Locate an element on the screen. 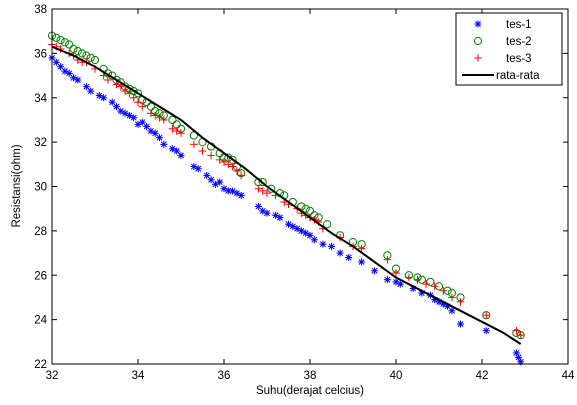  y-tick-label: 38 is located at coordinates (40, 10).